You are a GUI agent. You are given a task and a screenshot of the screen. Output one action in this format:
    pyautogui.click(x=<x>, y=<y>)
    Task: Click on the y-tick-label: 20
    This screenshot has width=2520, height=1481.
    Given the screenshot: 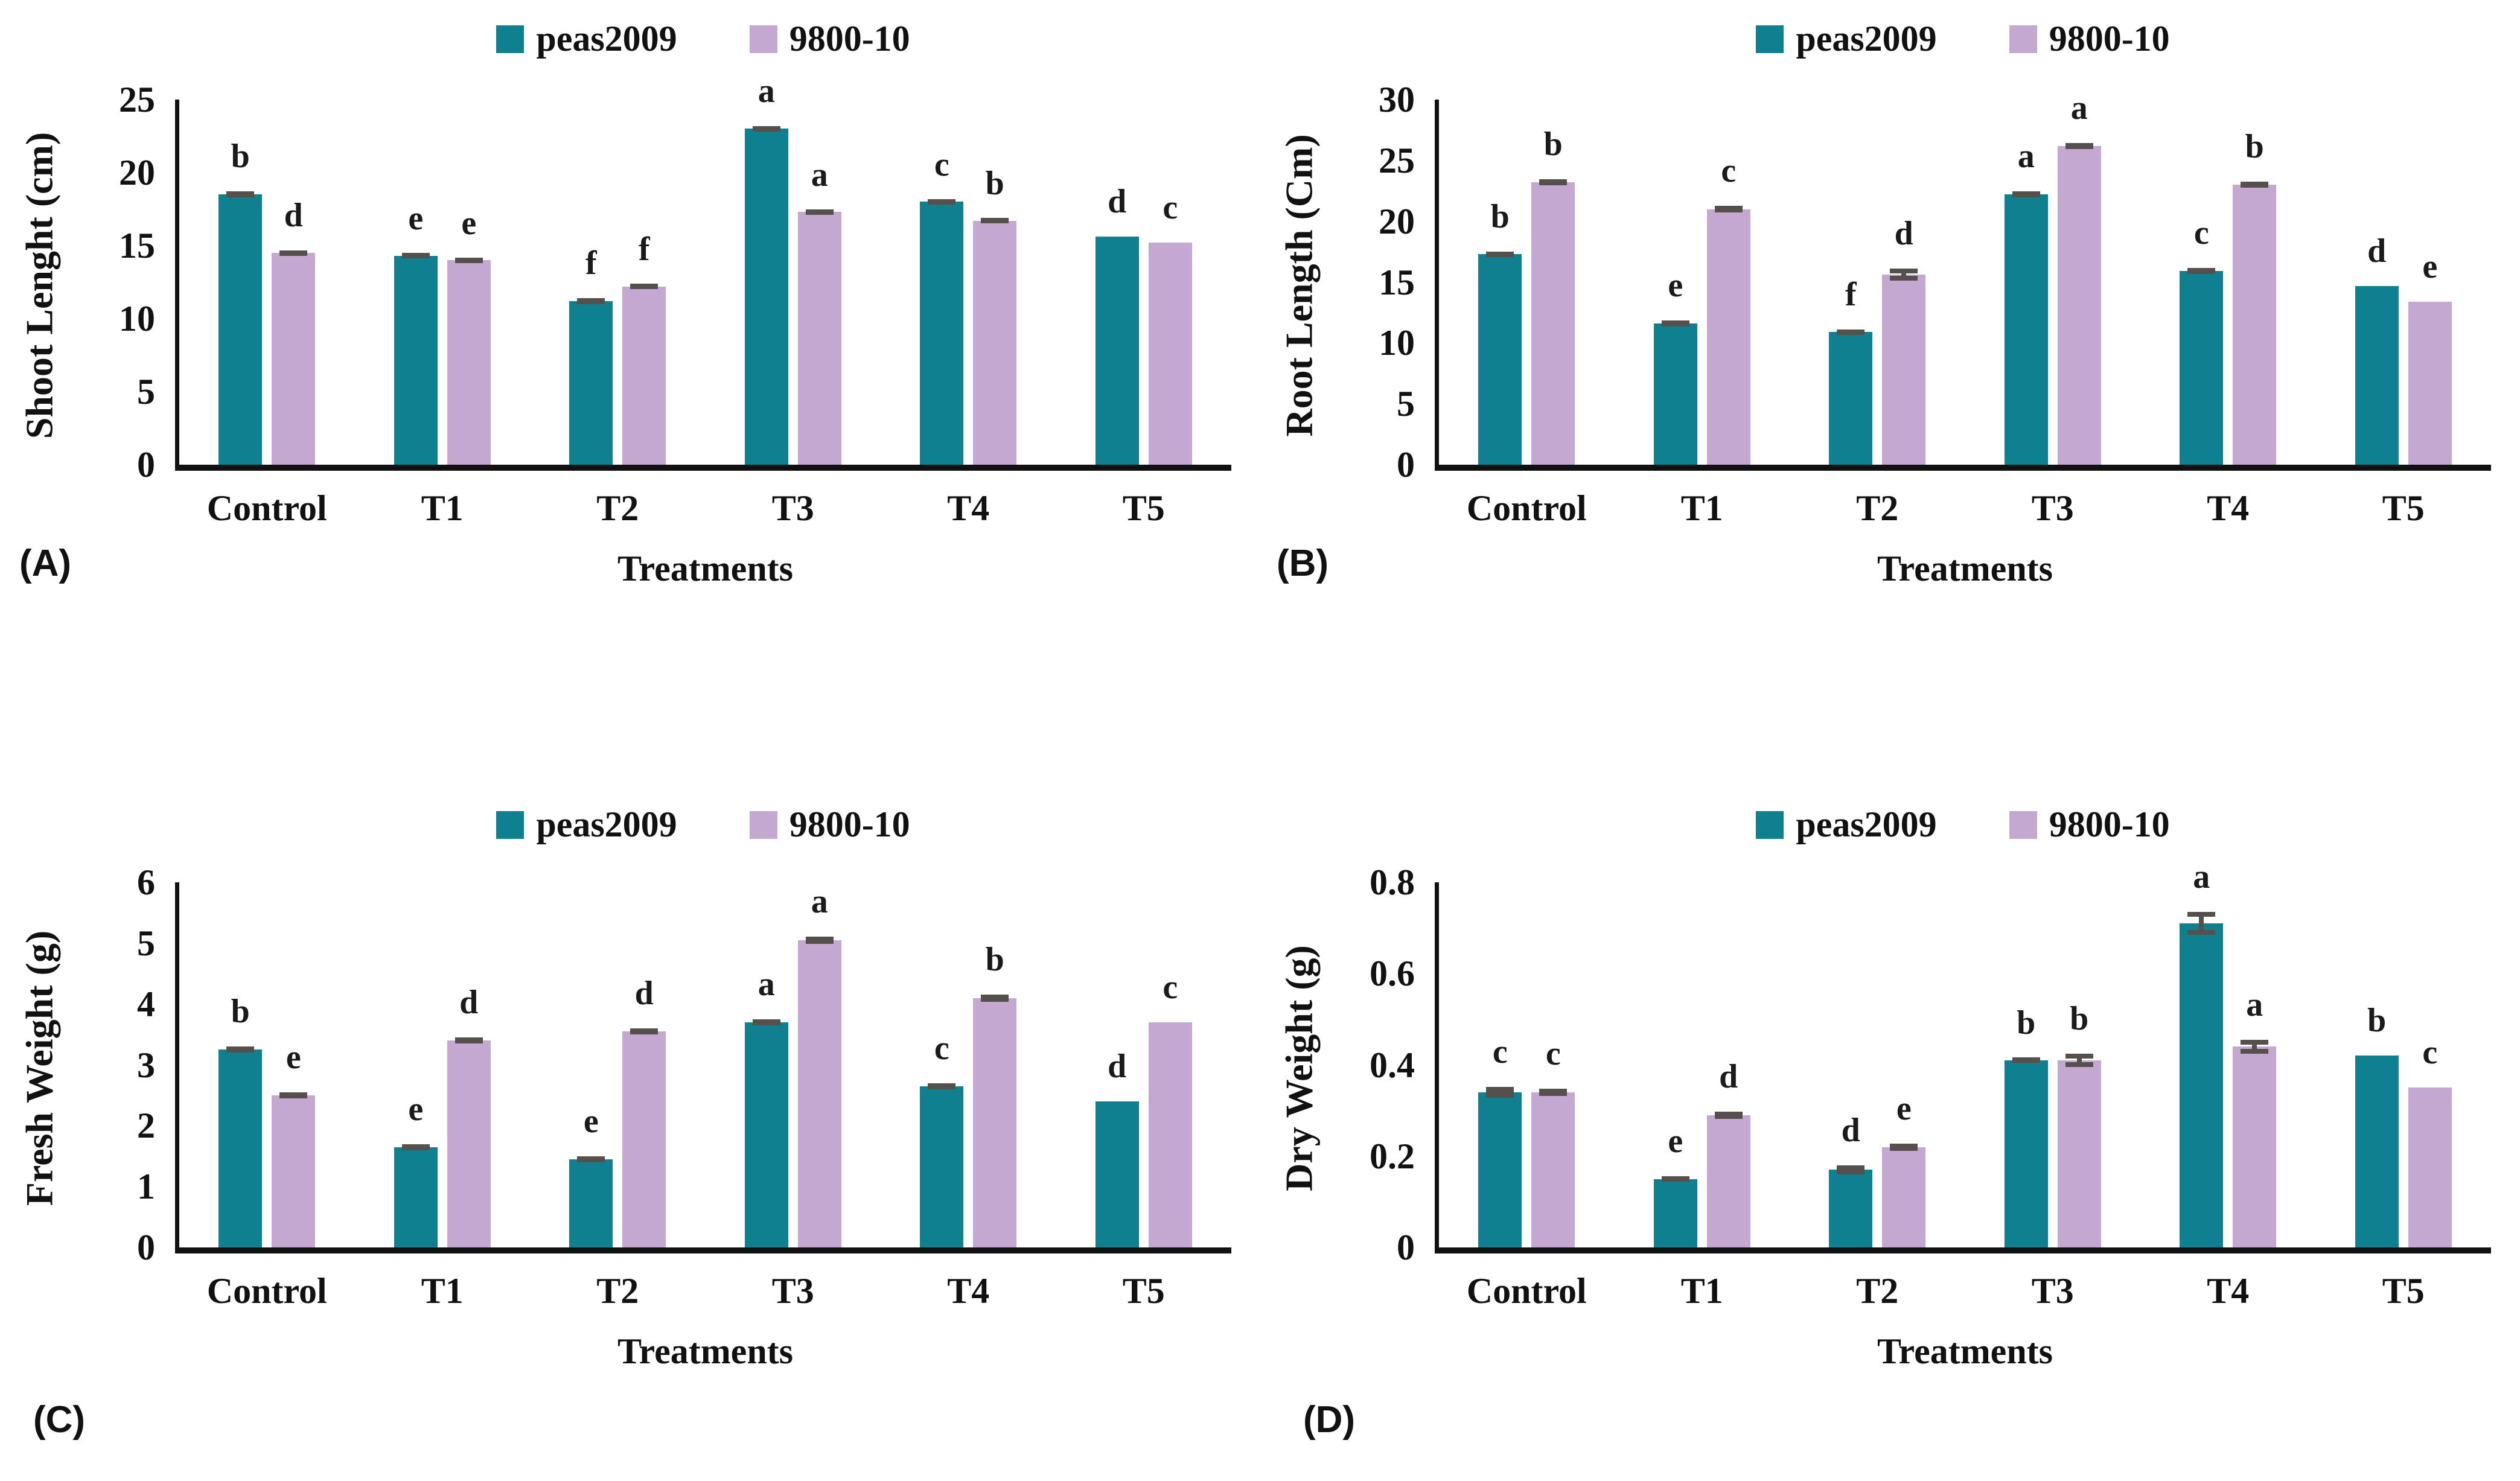 What is the action you would take?
    pyautogui.click(x=137, y=173)
    